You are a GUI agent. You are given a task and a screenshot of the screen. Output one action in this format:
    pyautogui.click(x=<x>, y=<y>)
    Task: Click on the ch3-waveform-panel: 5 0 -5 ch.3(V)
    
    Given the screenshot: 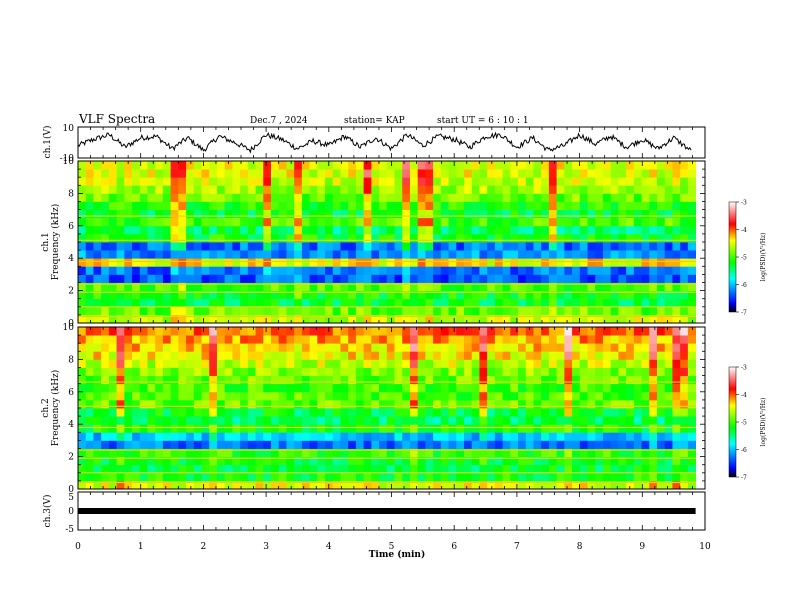 What is the action you would take?
    pyautogui.click(x=374, y=513)
    